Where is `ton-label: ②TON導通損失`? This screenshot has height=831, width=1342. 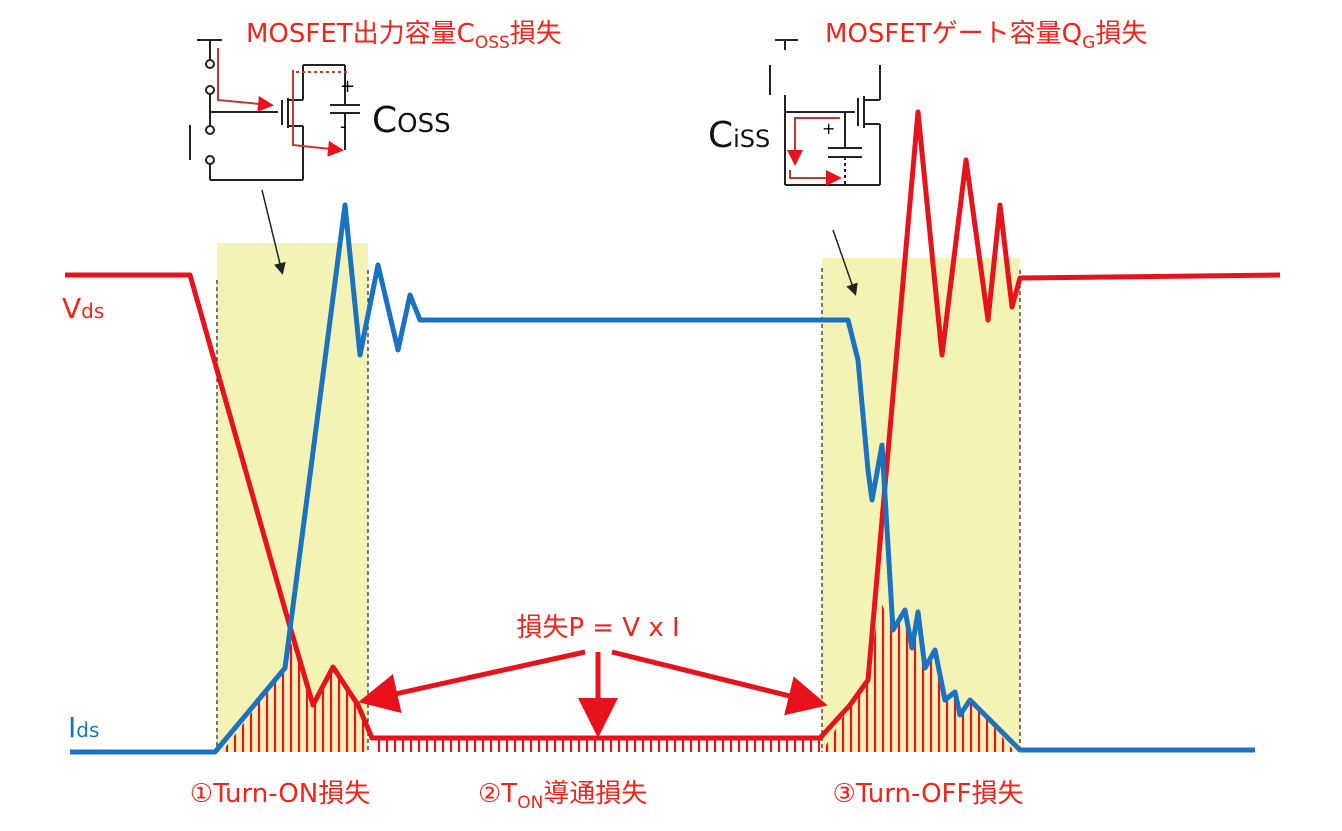
ton-label: ②TON導通損失 is located at coordinates (562, 796).